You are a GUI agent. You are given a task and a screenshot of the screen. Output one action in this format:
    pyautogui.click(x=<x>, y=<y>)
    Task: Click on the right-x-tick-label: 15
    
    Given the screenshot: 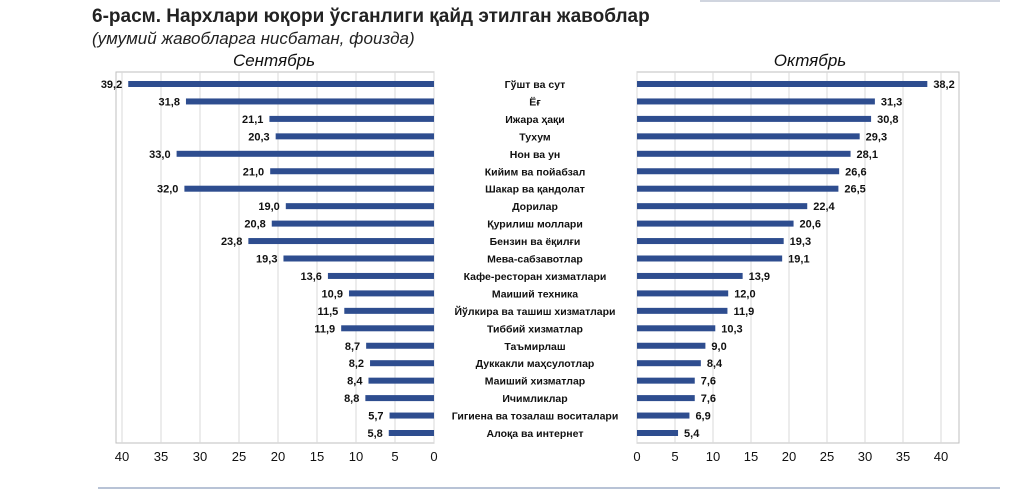 What is the action you would take?
    pyautogui.click(x=751, y=456)
    